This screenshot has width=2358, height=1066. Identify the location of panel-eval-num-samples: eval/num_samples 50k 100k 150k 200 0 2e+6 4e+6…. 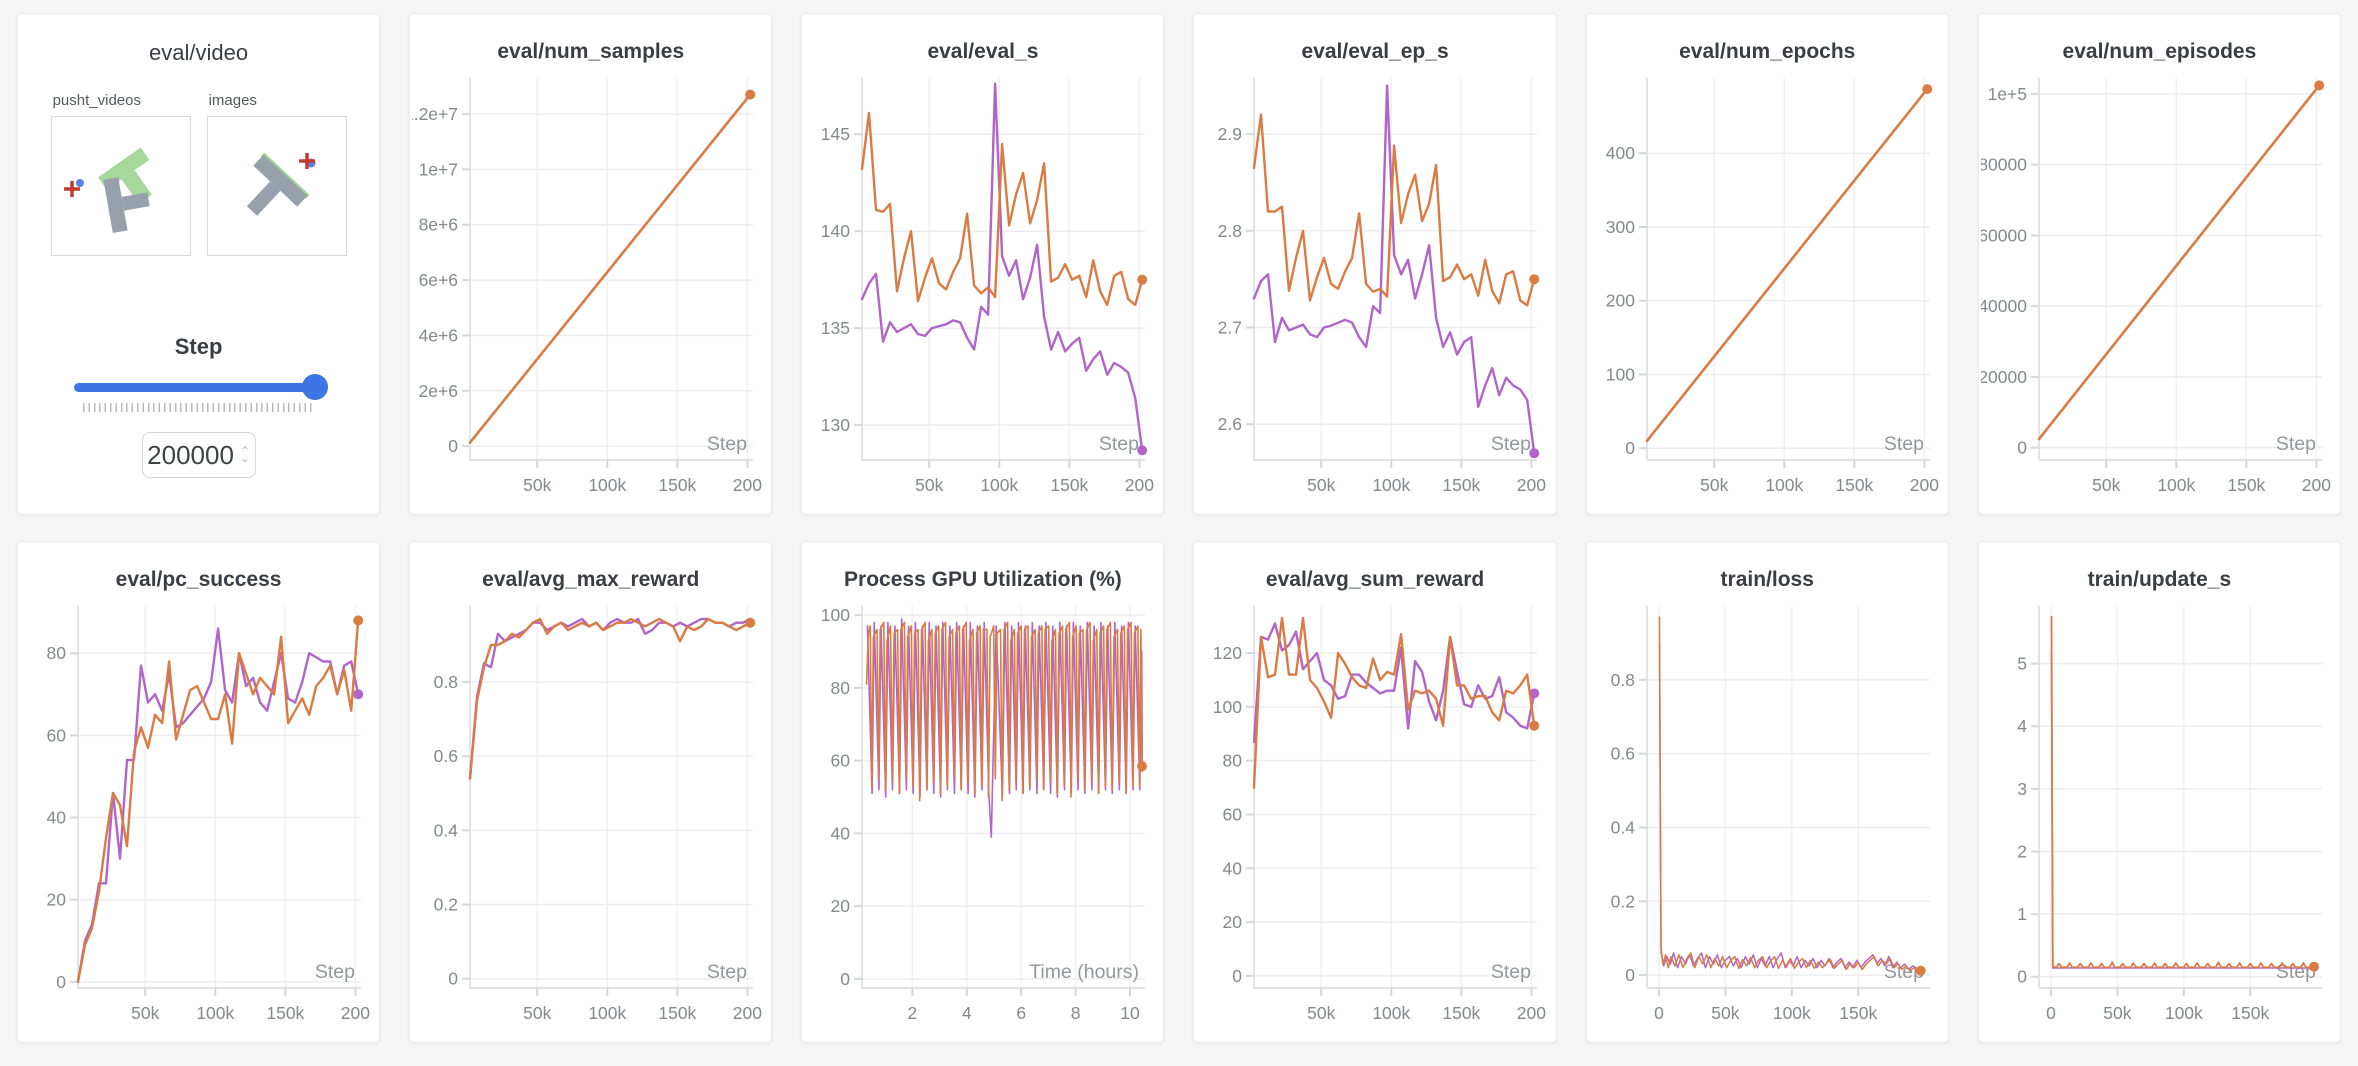
(591, 264).